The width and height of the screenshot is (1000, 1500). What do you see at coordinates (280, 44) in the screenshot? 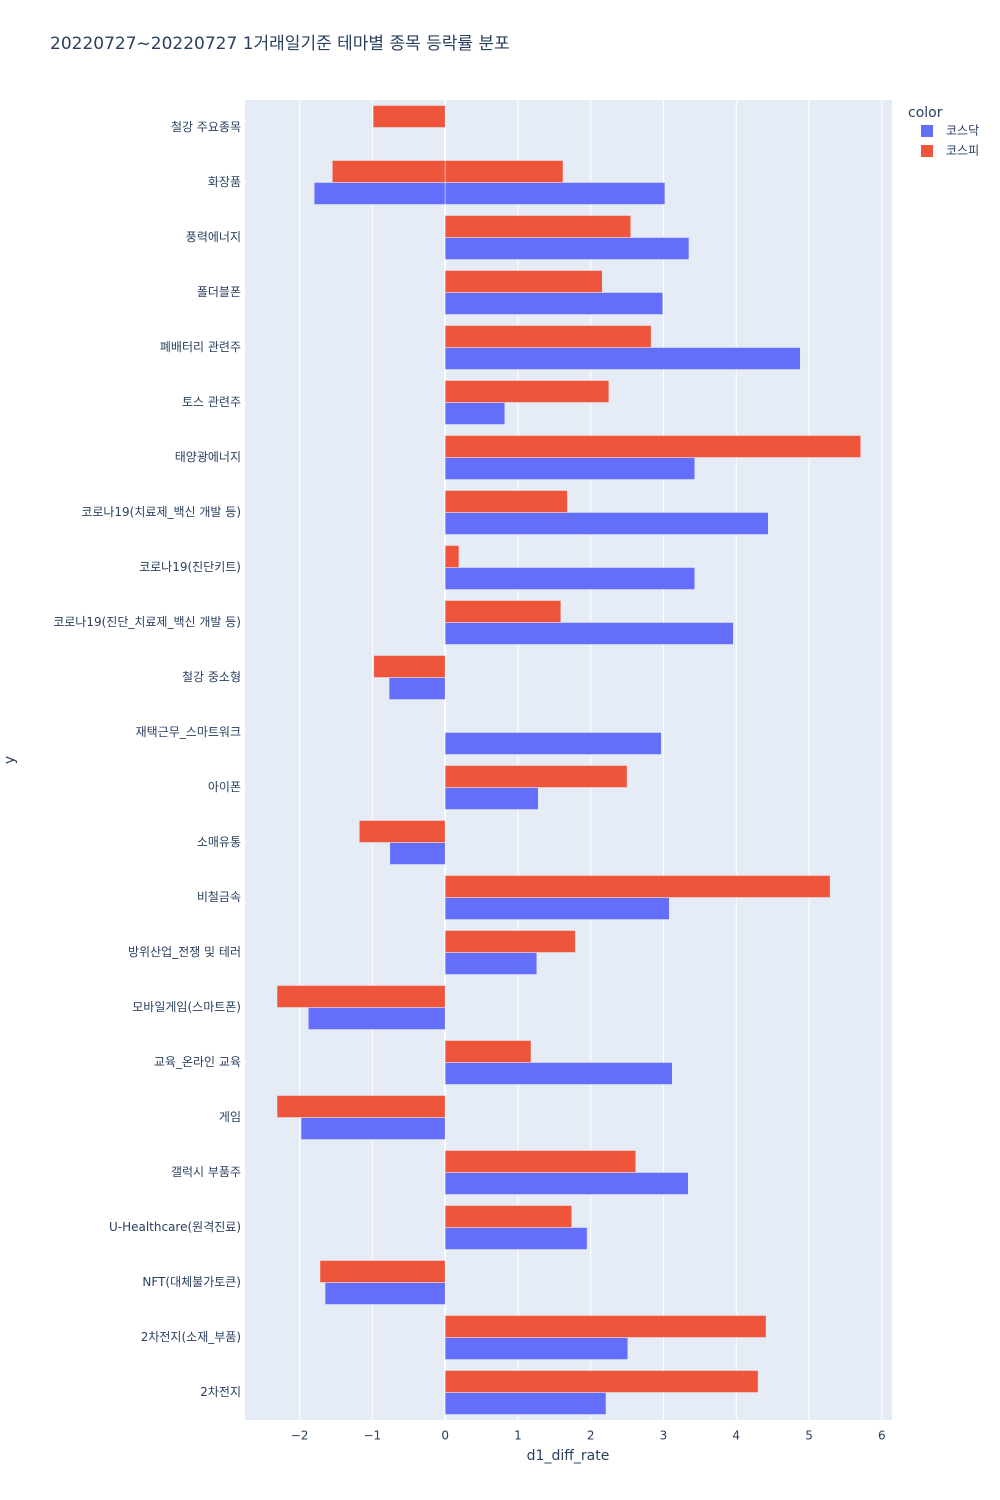
I see `chart-title: 20220727~20220727 1거래일기준 테마별 종목 등락률 분포` at bounding box center [280, 44].